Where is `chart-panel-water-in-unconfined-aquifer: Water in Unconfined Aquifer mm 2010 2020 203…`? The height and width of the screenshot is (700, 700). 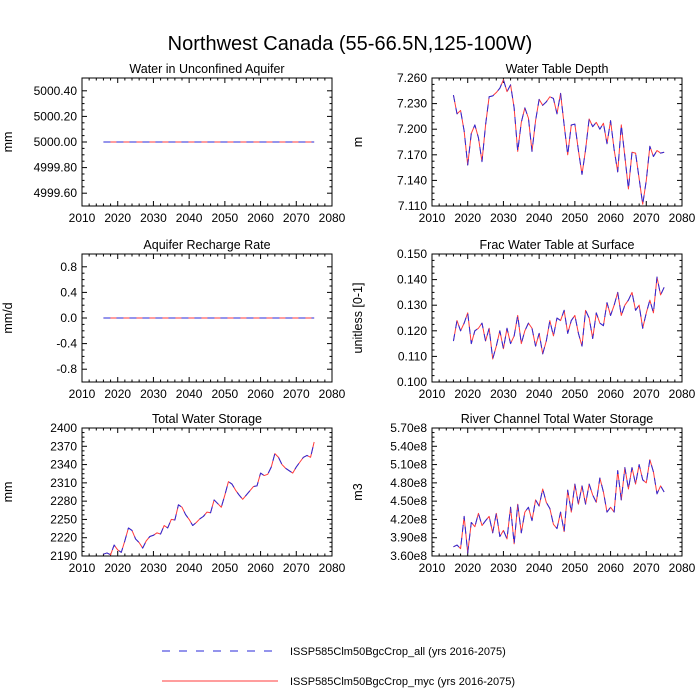 chart-panel-water-in-unconfined-aquifer: Water in Unconfined Aquifer mm 2010 2020 203… is located at coordinates (173, 143).